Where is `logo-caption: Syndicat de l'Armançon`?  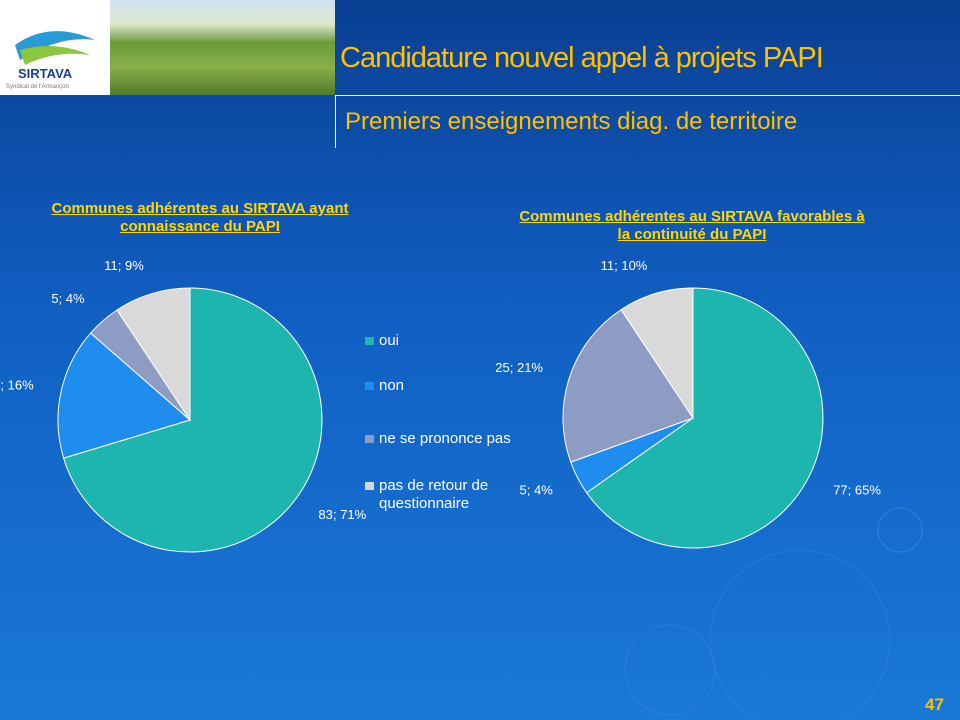
logo-caption: Syndicat de l'Armançon is located at coordinates (37, 87).